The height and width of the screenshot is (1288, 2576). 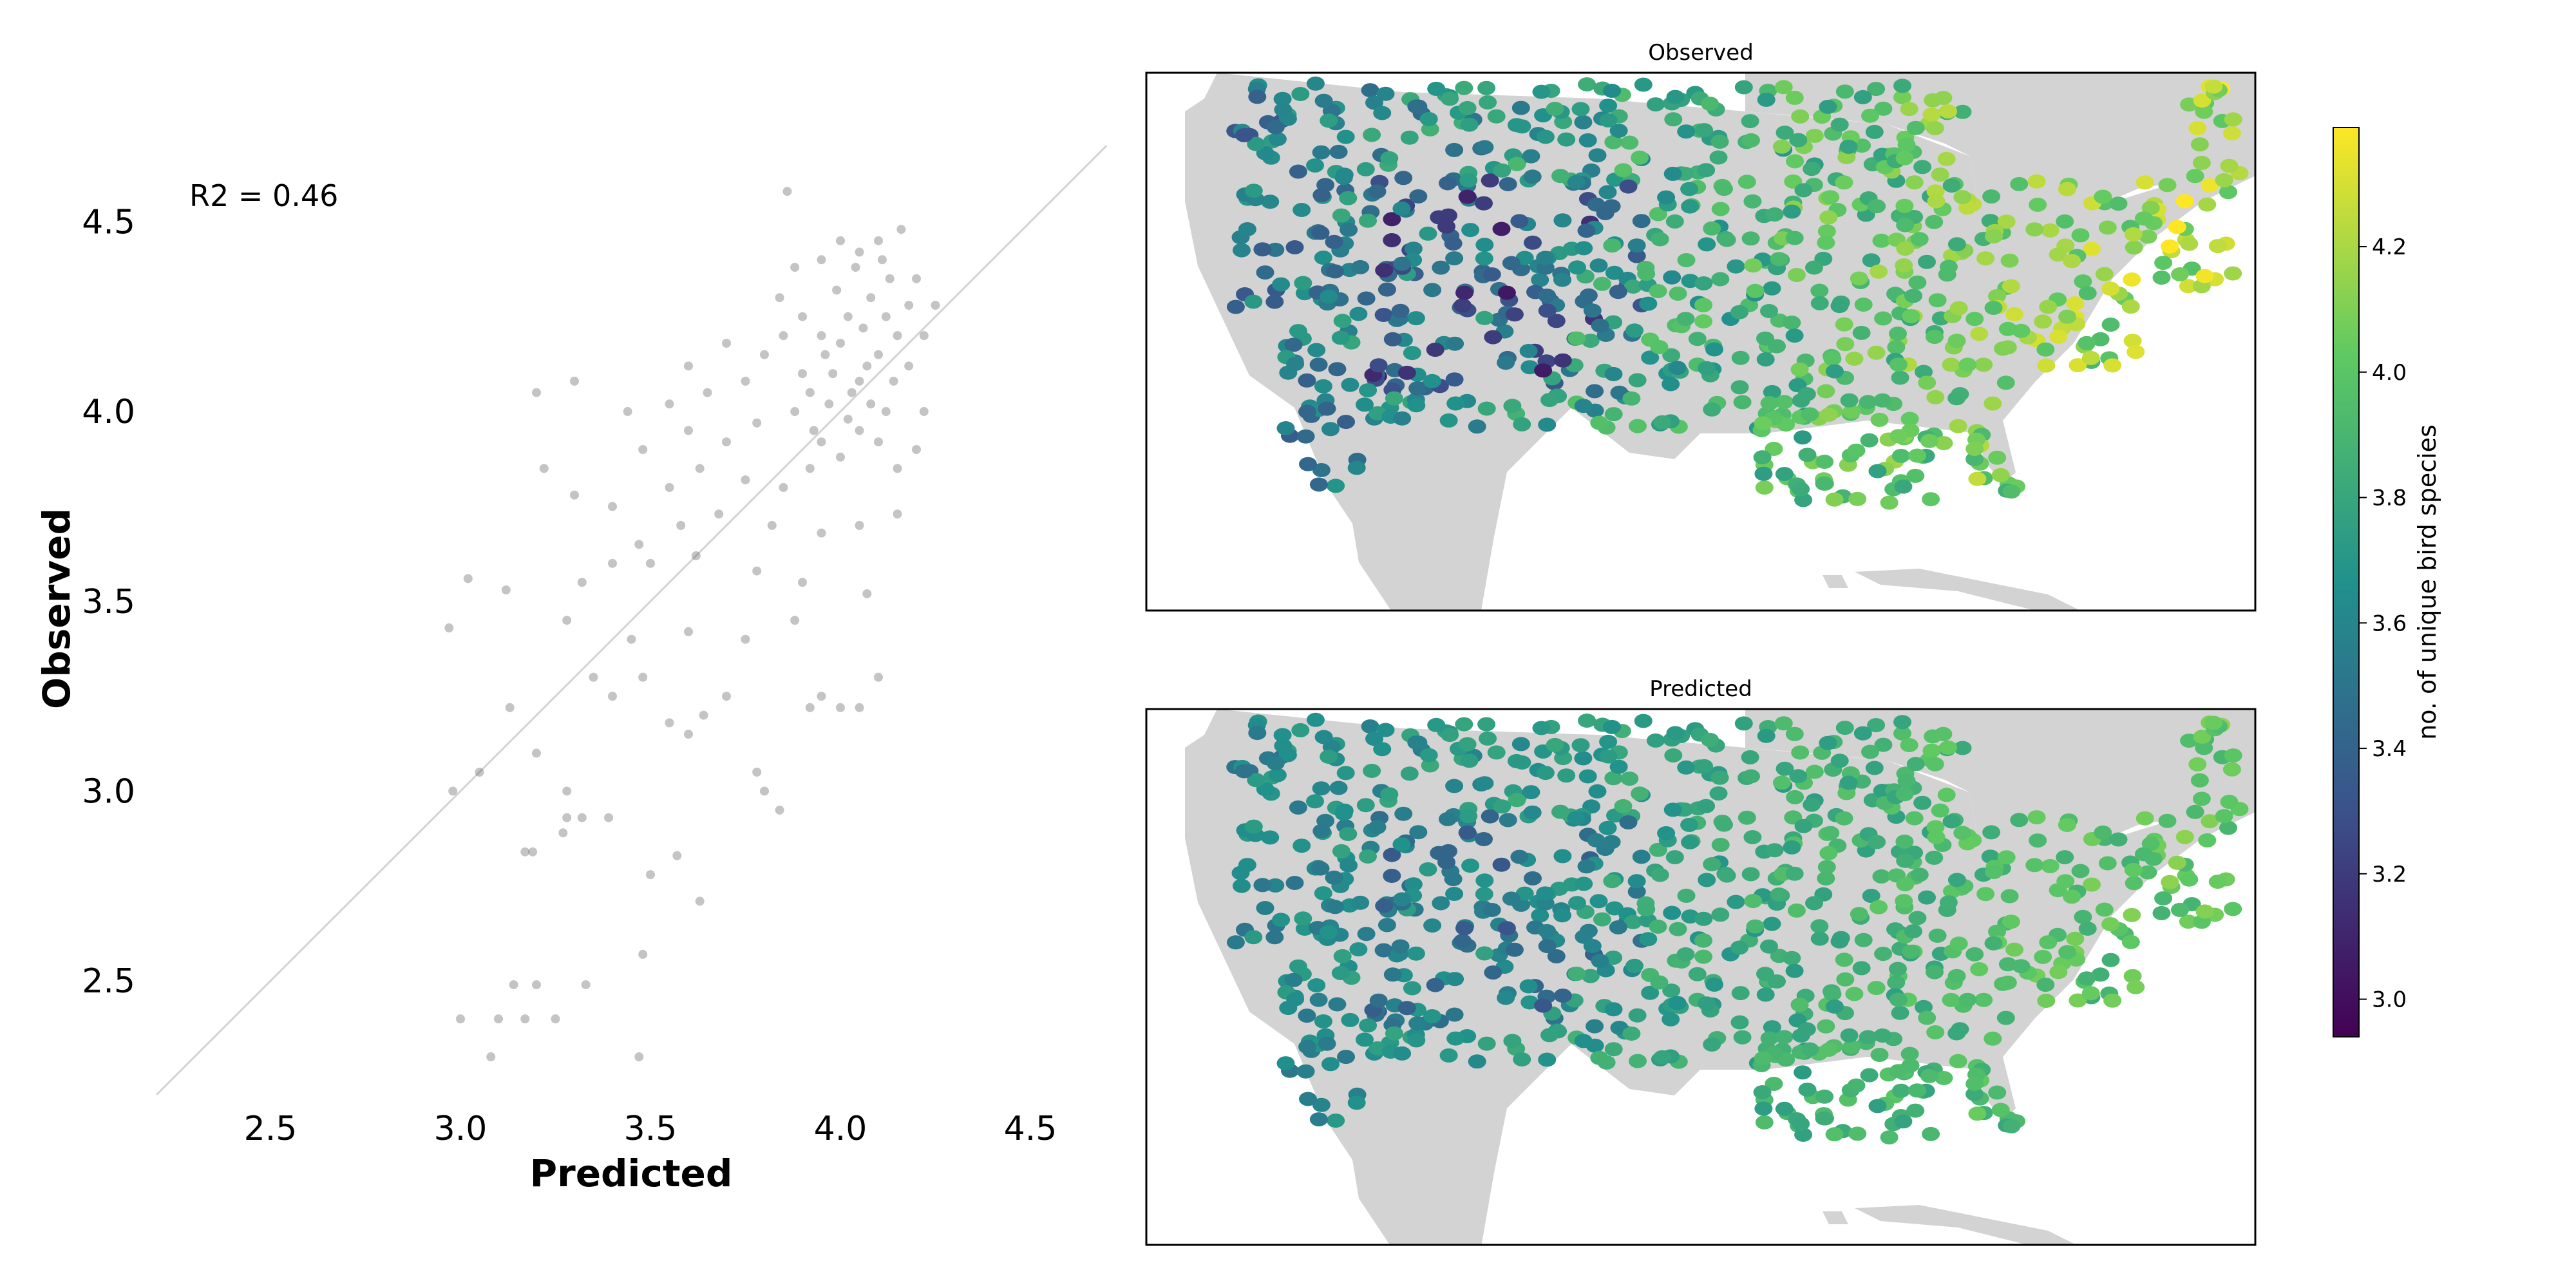 I want to click on colorbar-tick-label: 3.0, so click(x=2390, y=1000).